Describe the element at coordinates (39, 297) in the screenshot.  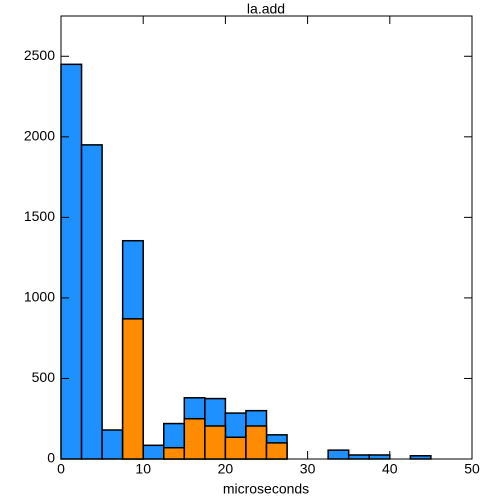
I see `y-tick-label: 1000` at that location.